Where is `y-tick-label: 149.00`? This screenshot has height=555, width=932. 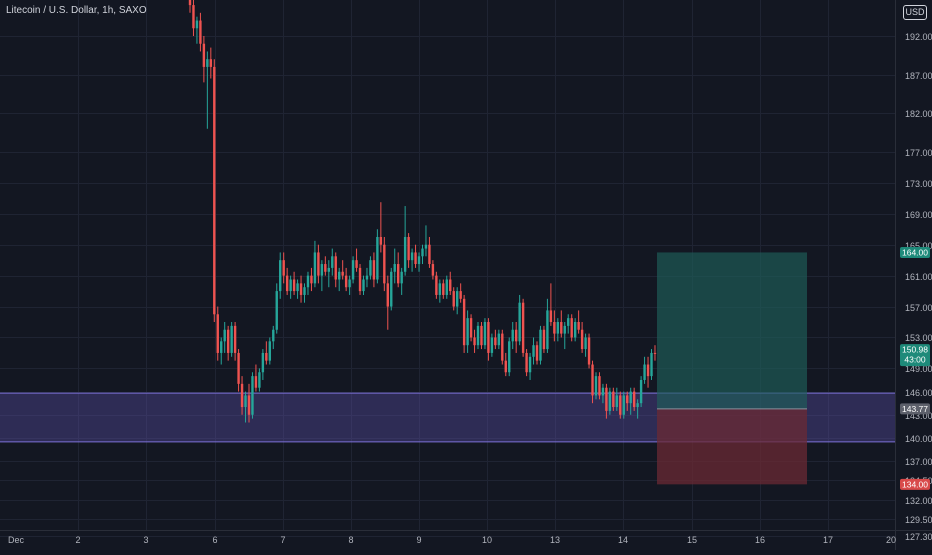 y-tick-label: 149.00 is located at coordinates (918, 369).